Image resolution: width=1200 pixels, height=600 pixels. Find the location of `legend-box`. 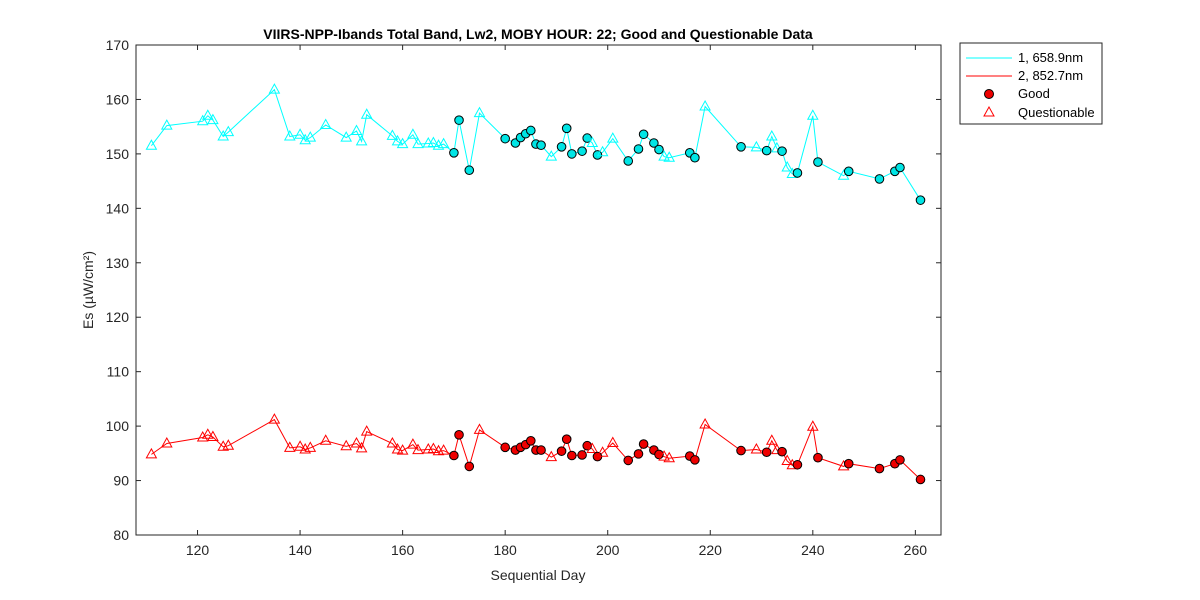

legend-box is located at coordinates (1031, 83).